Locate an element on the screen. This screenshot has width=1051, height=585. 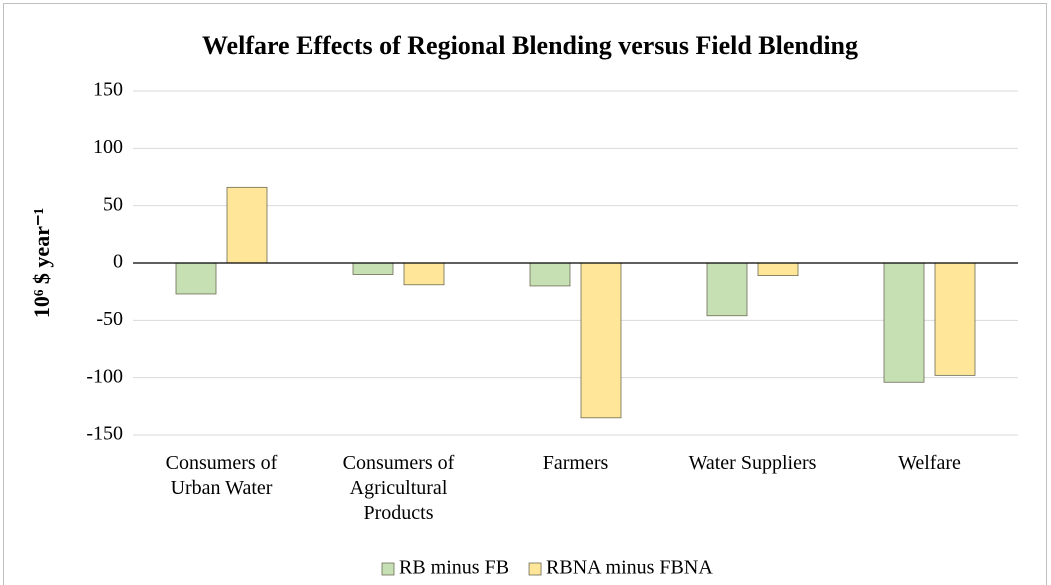
x-tick-label: Consumers of Urban Water is located at coordinates (221, 475).